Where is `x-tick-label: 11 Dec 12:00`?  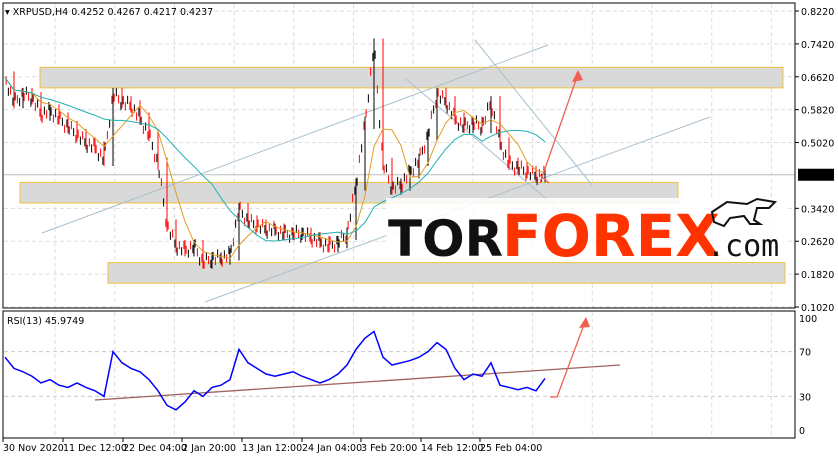 x-tick-label: 11 Dec 12:00 is located at coordinates (95, 448).